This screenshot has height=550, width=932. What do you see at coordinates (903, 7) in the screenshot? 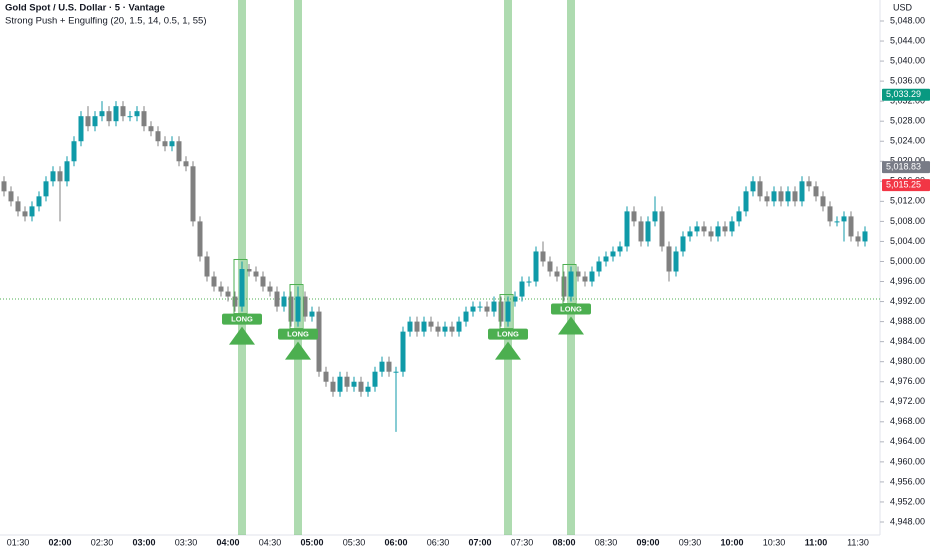
I see `currency: USD` at bounding box center [903, 7].